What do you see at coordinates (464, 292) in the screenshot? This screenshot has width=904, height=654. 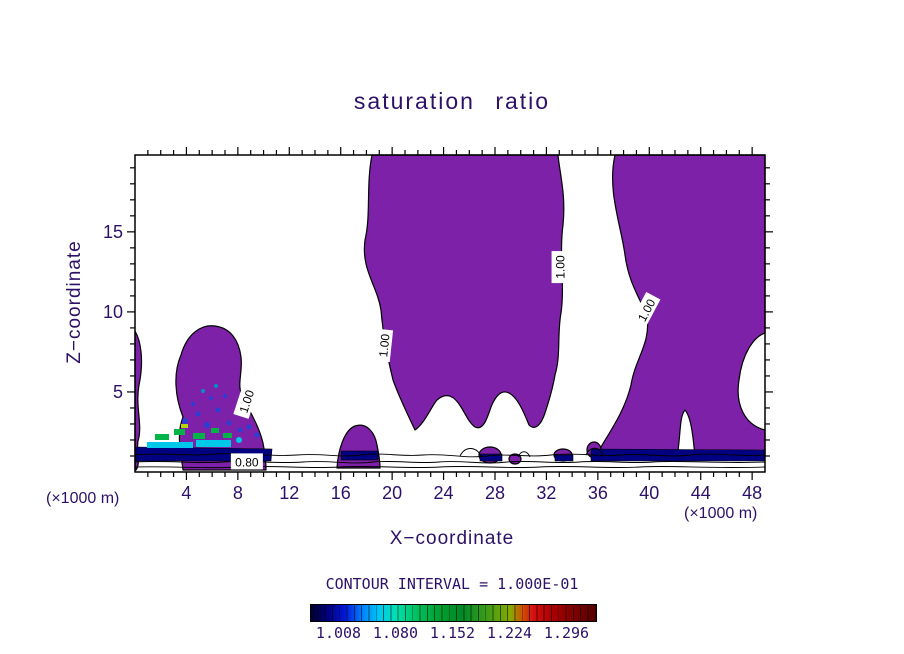 I see `purple-region-central-mass` at bounding box center [464, 292].